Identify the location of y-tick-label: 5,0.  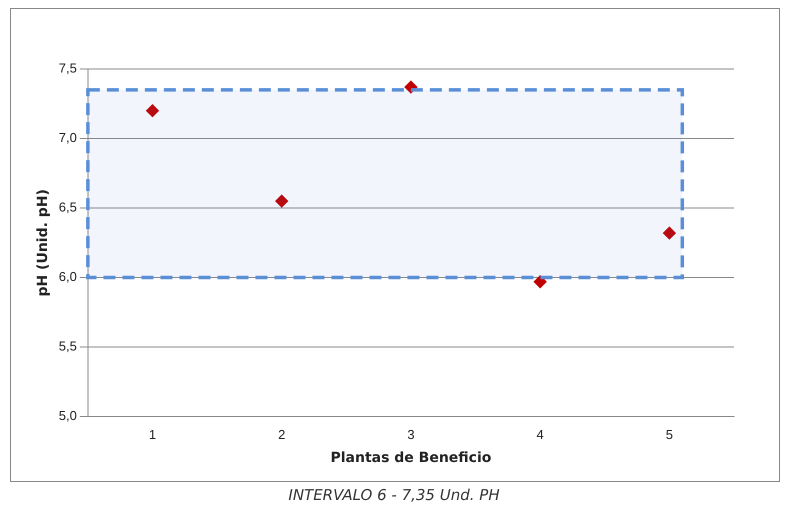
(67, 416).